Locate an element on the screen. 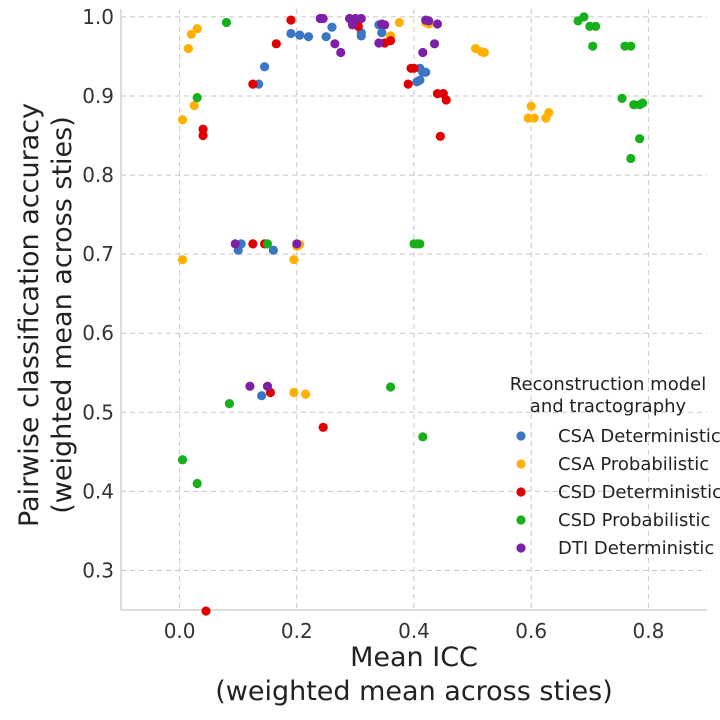 Image resolution: width=720 pixels, height=720 pixels. legend-label: CSA Probabilistic is located at coordinates (633, 464).